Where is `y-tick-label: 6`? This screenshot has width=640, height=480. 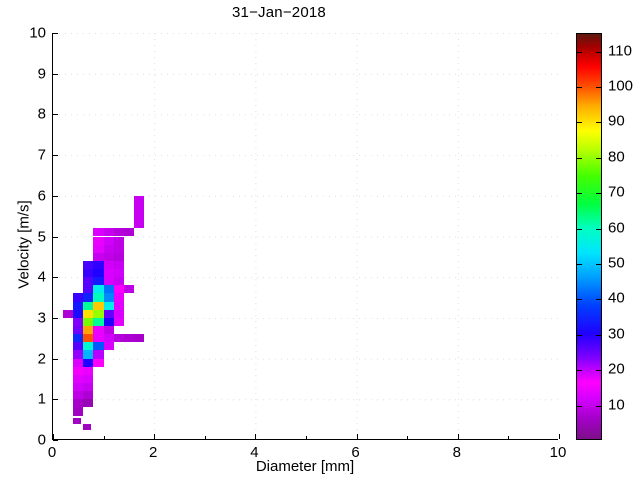
y-tick-label: 6 is located at coordinates (41, 196).